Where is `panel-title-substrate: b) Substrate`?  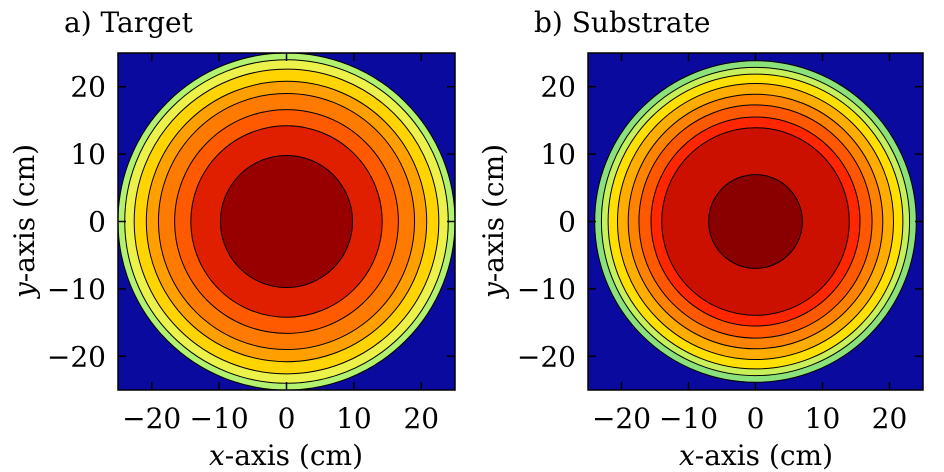
panel-title-substrate: b) Substrate is located at coordinates (622, 22).